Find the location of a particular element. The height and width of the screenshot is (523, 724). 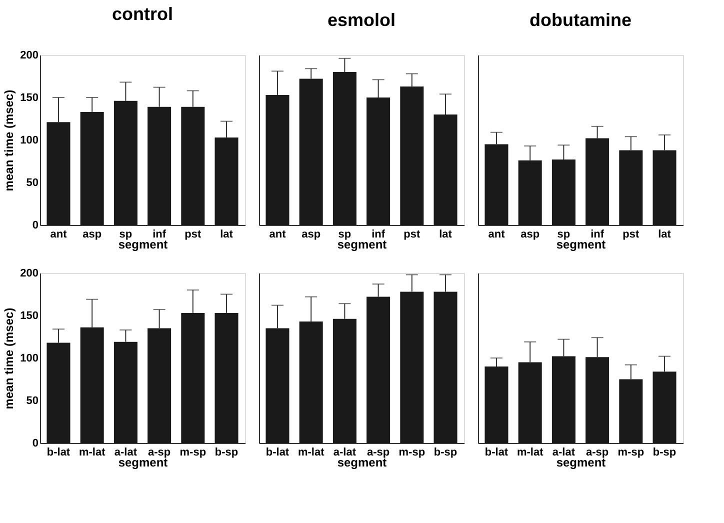

chart-title: esmolol is located at coordinates (361, 20).